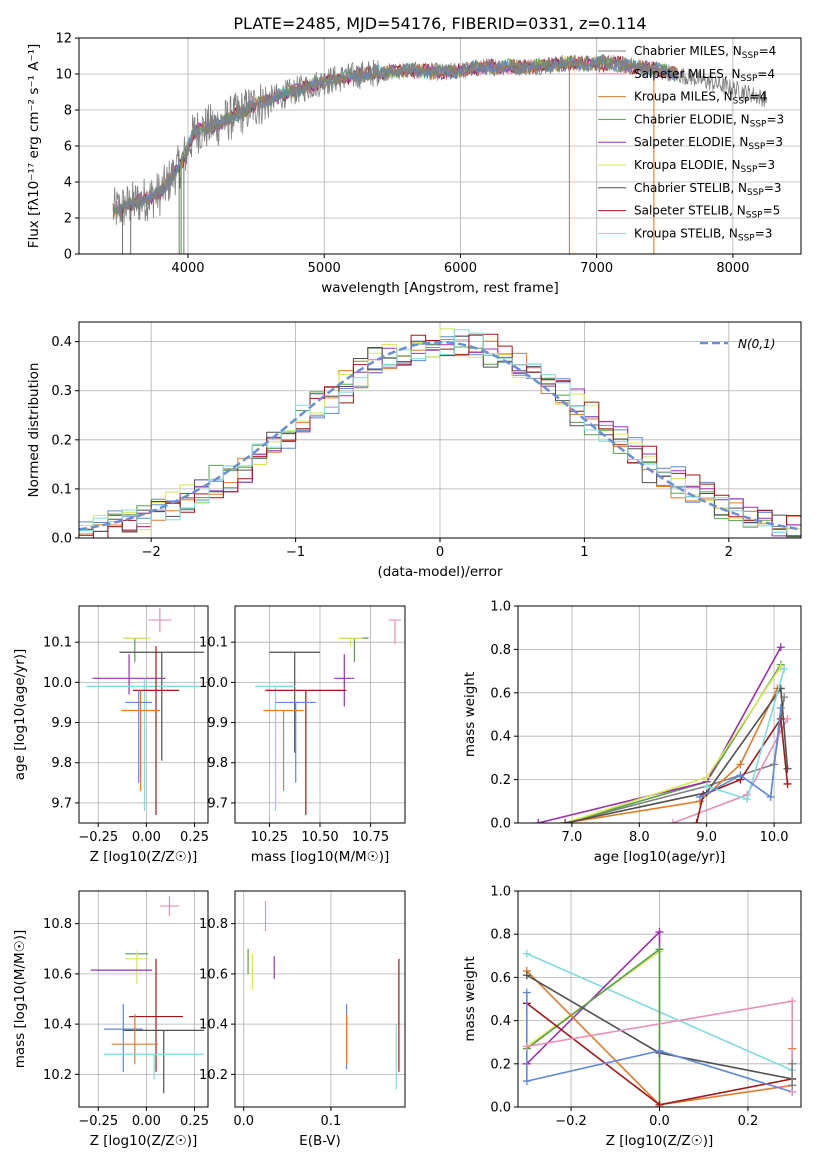  Describe the element at coordinates (748, 1121) in the screenshot. I see `tick-label-x: 0.2` at that location.